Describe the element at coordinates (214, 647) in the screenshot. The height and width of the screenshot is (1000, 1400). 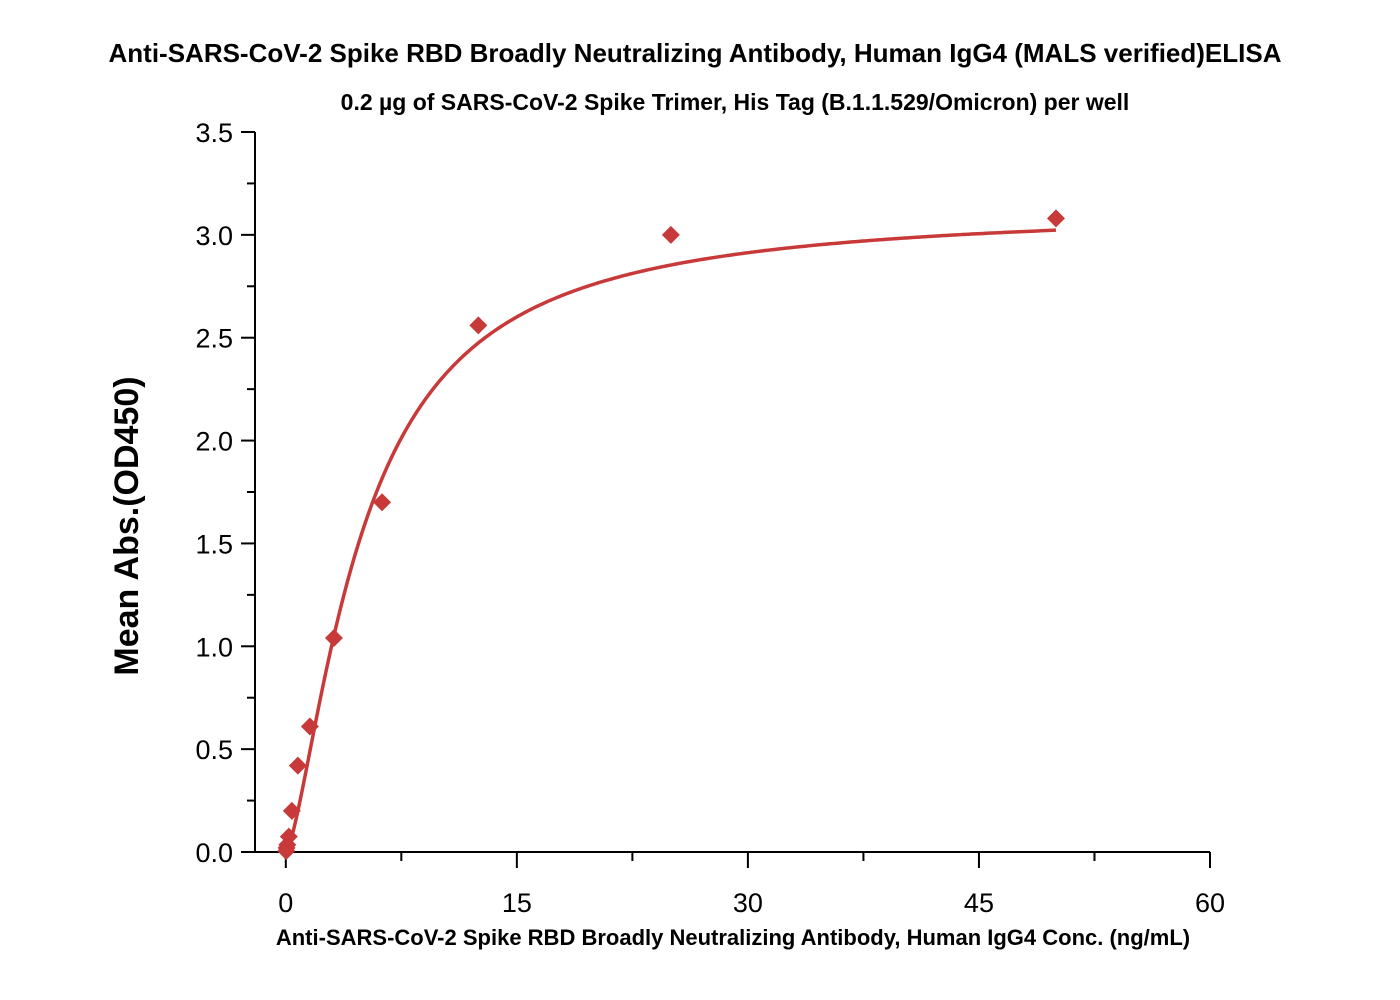
I see `y-tick-label: 1.0` at that location.